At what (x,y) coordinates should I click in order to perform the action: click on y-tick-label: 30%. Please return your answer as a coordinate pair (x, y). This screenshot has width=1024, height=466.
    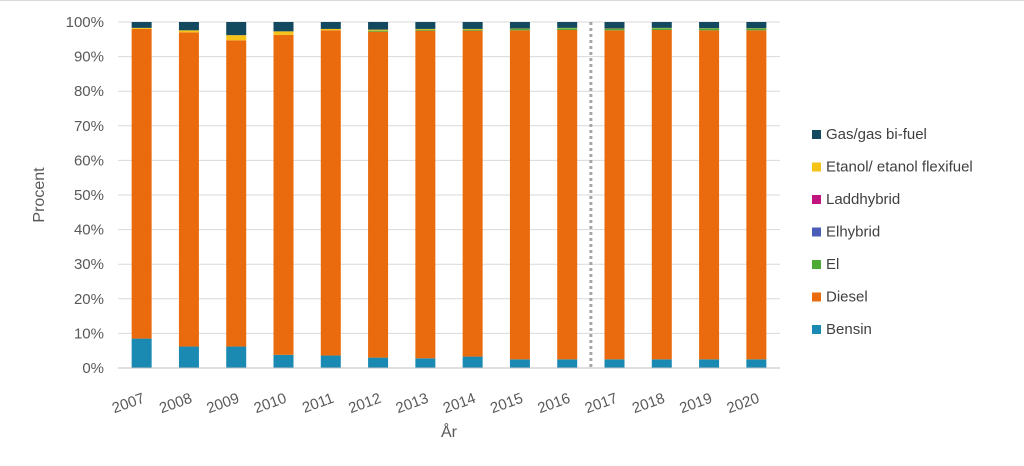
    Looking at the image, I should click on (89, 264).